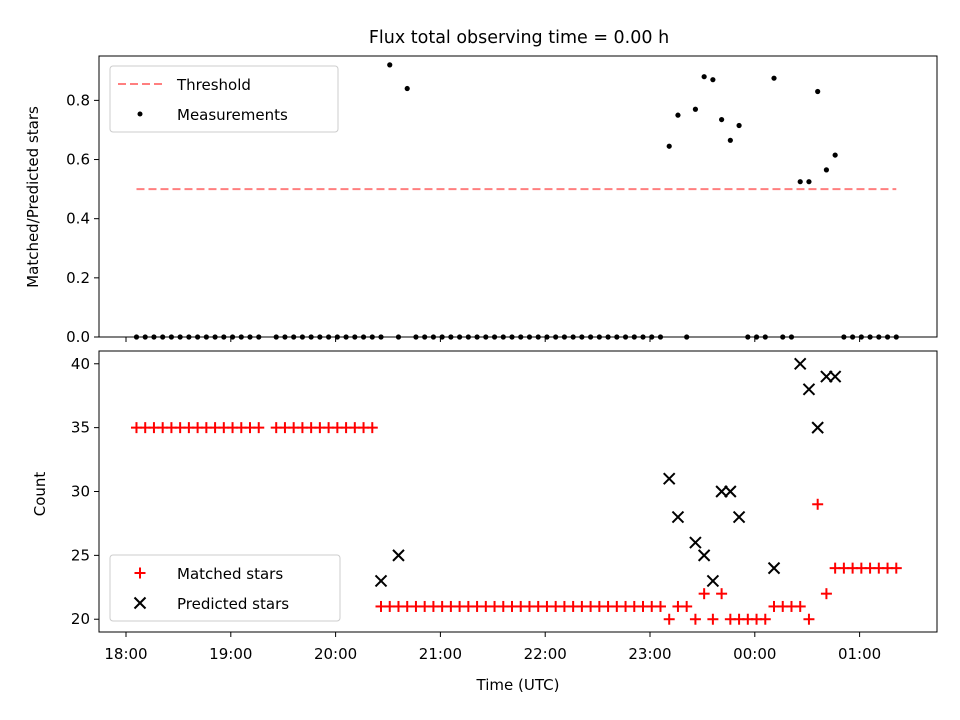 The height and width of the screenshot is (720, 960). Describe the element at coordinates (230, 654) in the screenshot. I see `bottom-x-tick-label: 19:00` at that location.